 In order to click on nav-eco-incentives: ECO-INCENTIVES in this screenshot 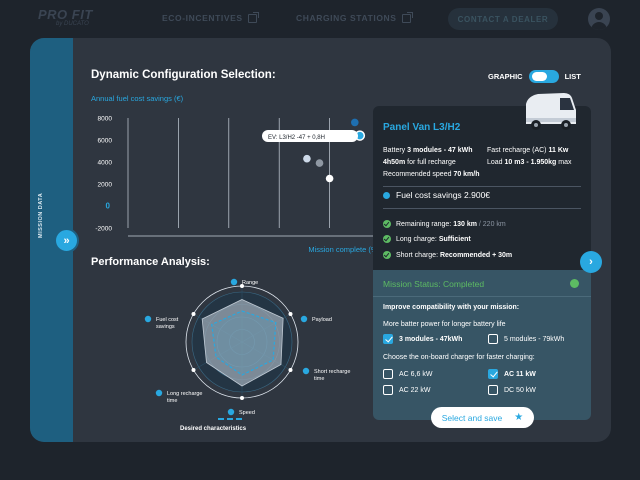, I will do `click(210, 17)`.